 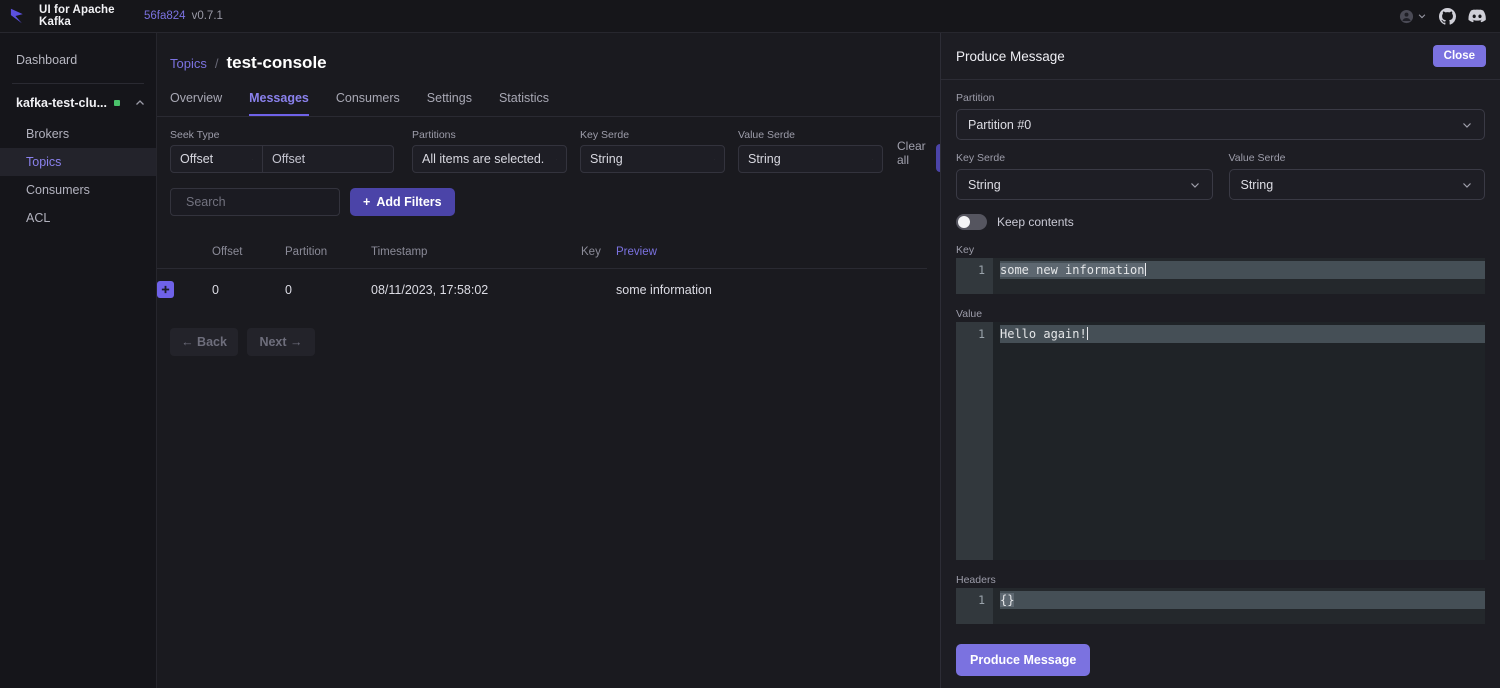 What do you see at coordinates (289, 159) in the screenshot?
I see `seek-offset-value: Offset` at bounding box center [289, 159].